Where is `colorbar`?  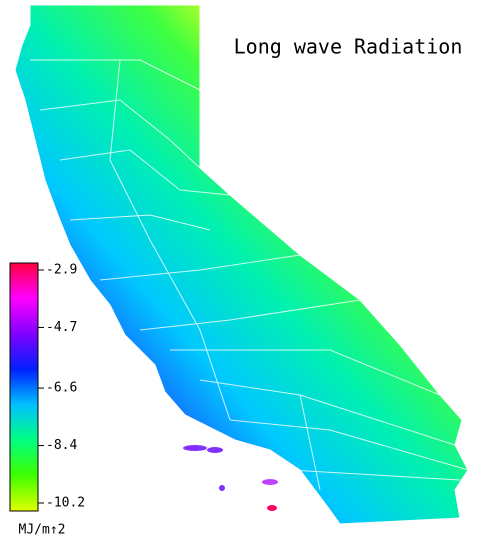 colorbar is located at coordinates (24, 387).